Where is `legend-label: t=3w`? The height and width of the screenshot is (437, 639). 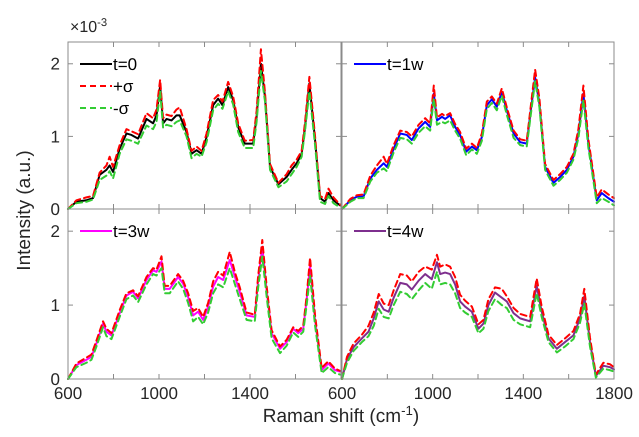
legend-label: t=3w is located at coordinates (131, 231).